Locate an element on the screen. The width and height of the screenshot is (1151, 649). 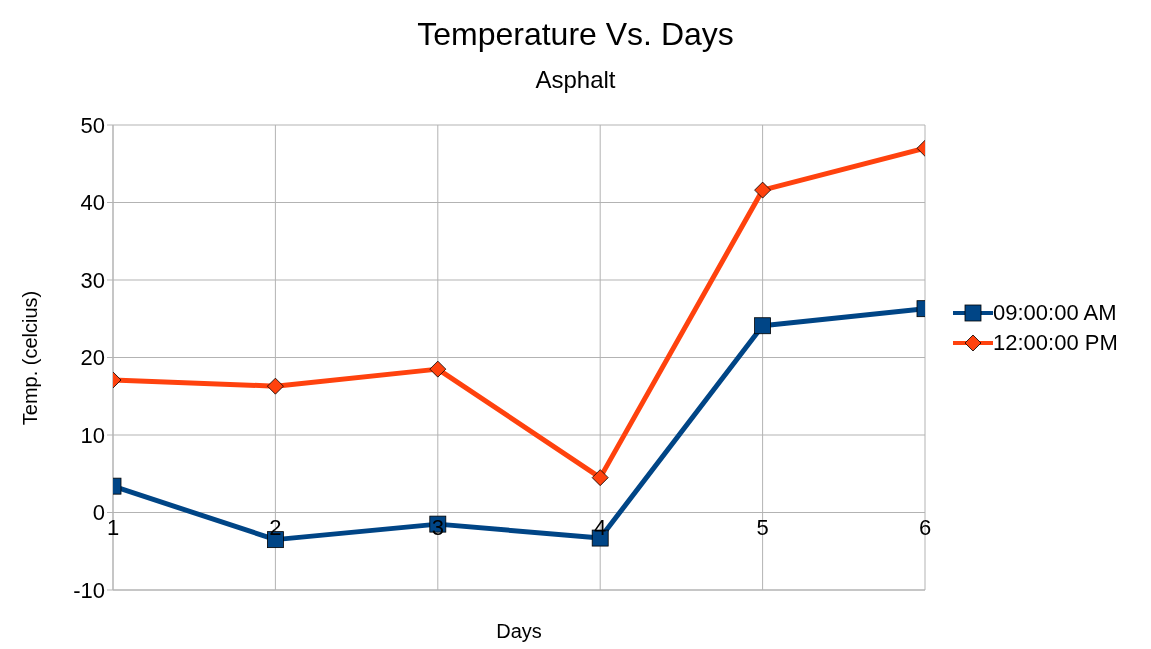
y-tick-label: 20 is located at coordinates (92, 358).